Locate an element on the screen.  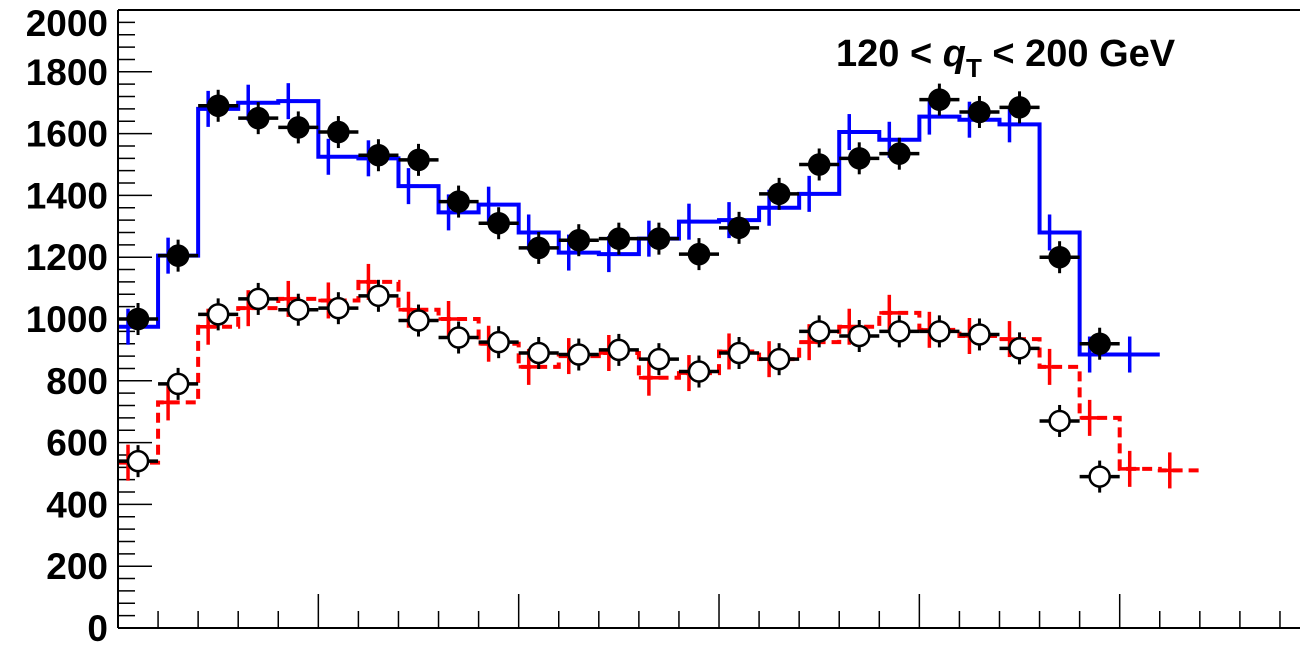
kinematic-range-annotation: 120 < qT < 200 GeV is located at coordinates (1006, 58).